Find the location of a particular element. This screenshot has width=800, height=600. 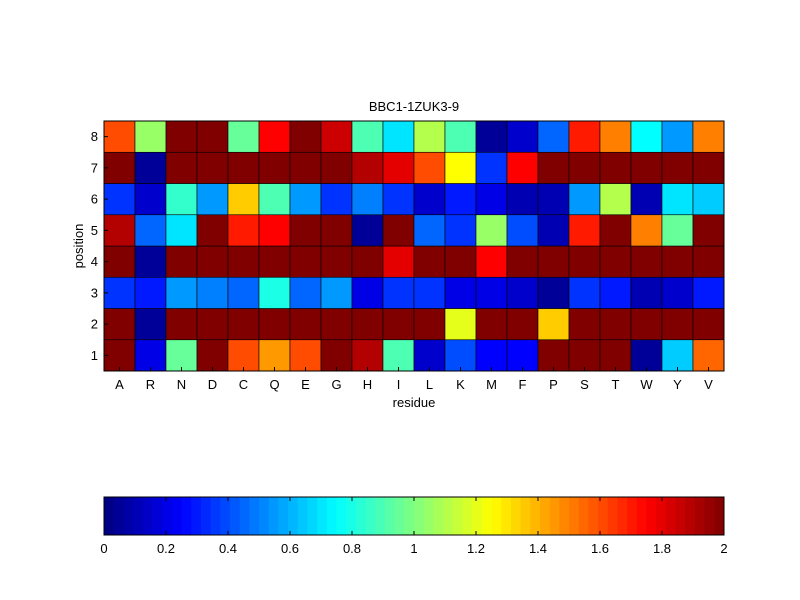

colorbar-tick-label: 1.6 is located at coordinates (600, 548).